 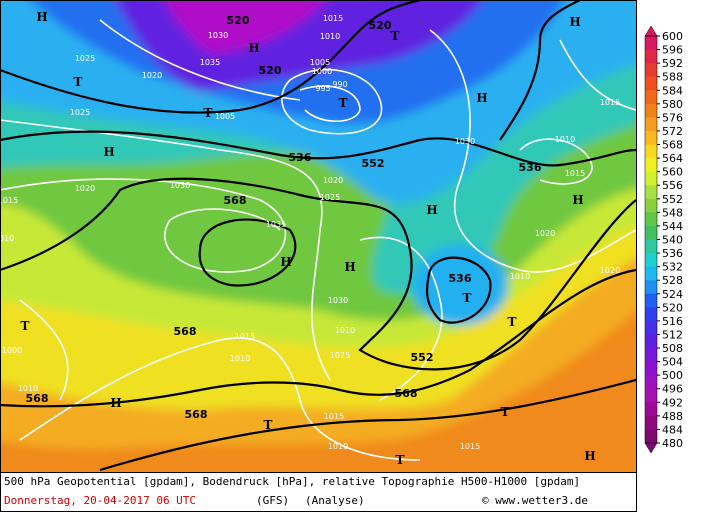 I want to click on colorbar-label: 512, so click(x=672, y=334).